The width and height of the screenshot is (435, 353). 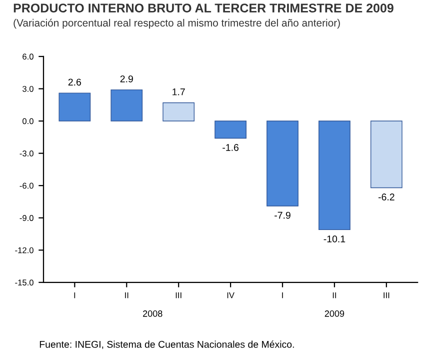 What do you see at coordinates (230, 295) in the screenshot?
I see `x-tick-label: IV` at bounding box center [230, 295].